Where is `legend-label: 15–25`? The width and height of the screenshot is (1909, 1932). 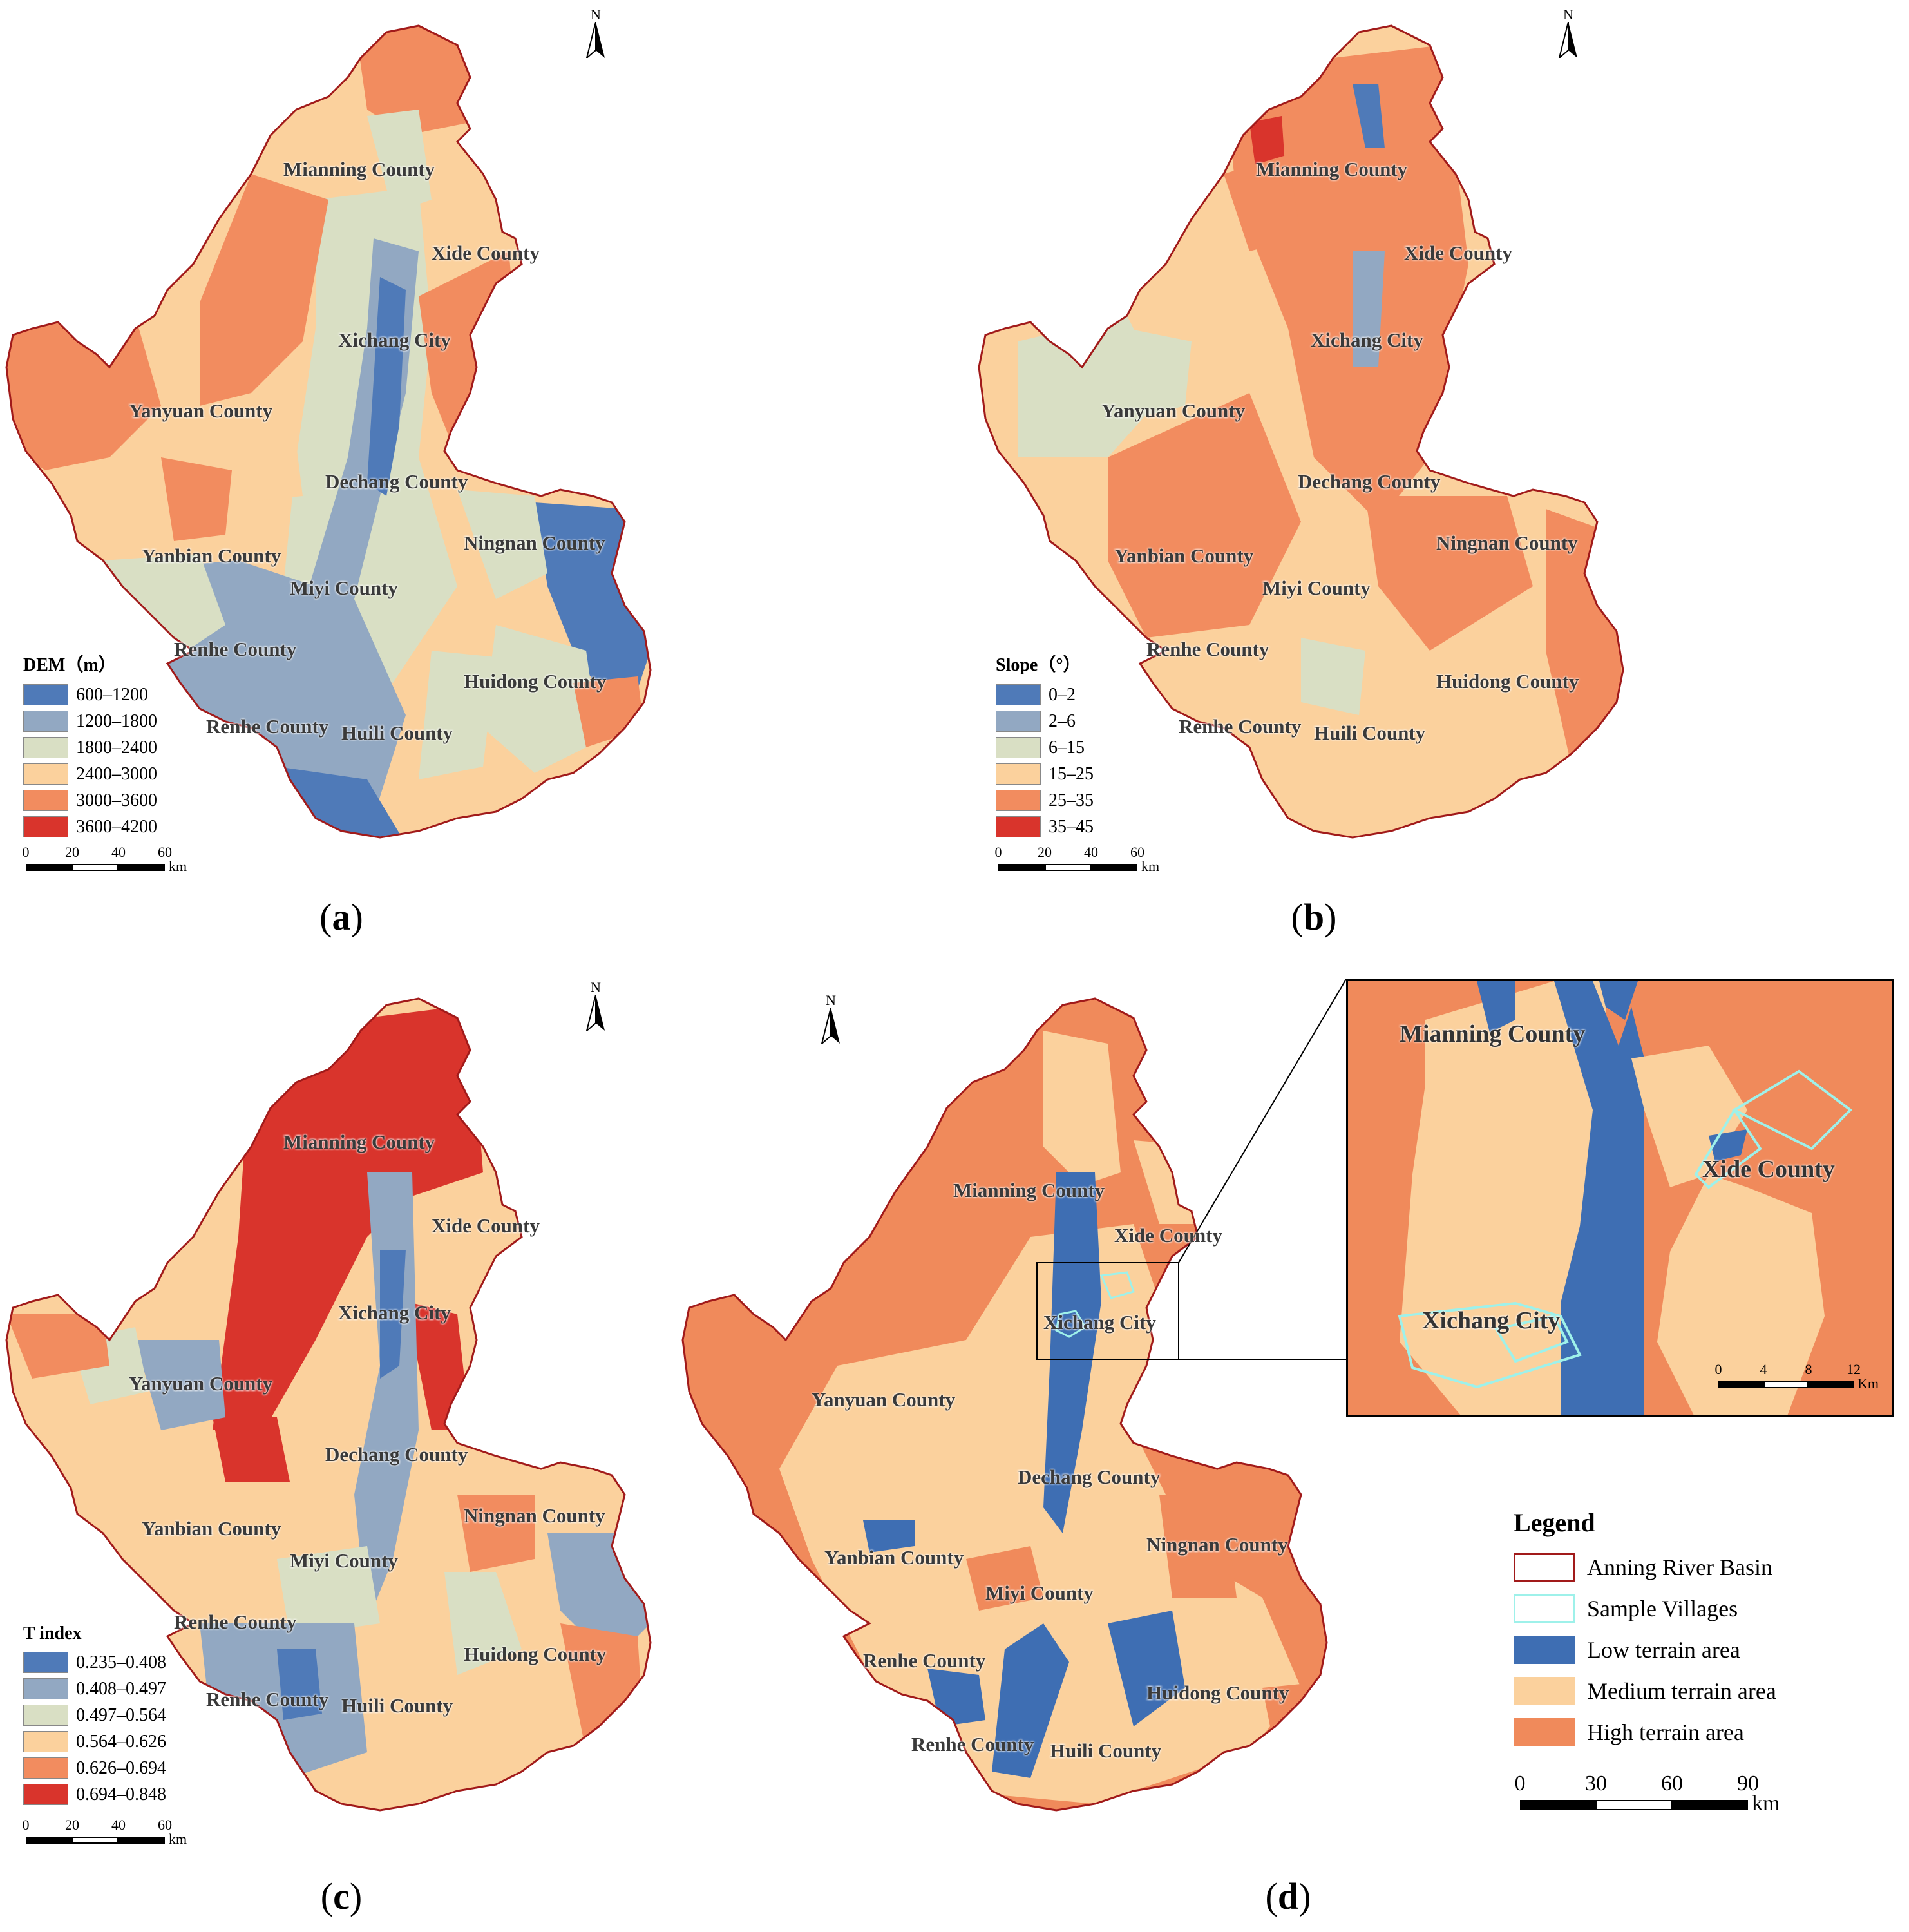
legend-label: 15–25 is located at coordinates (1072, 773).